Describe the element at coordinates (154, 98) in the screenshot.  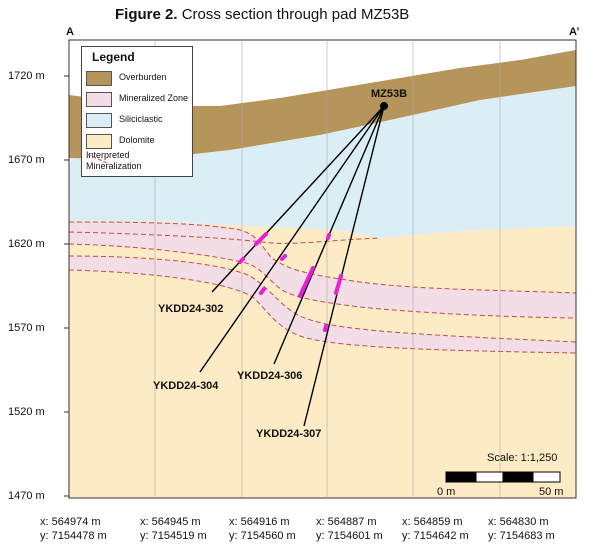
I see `legend-label-mineralized-zone: Mineralized Zone` at that location.